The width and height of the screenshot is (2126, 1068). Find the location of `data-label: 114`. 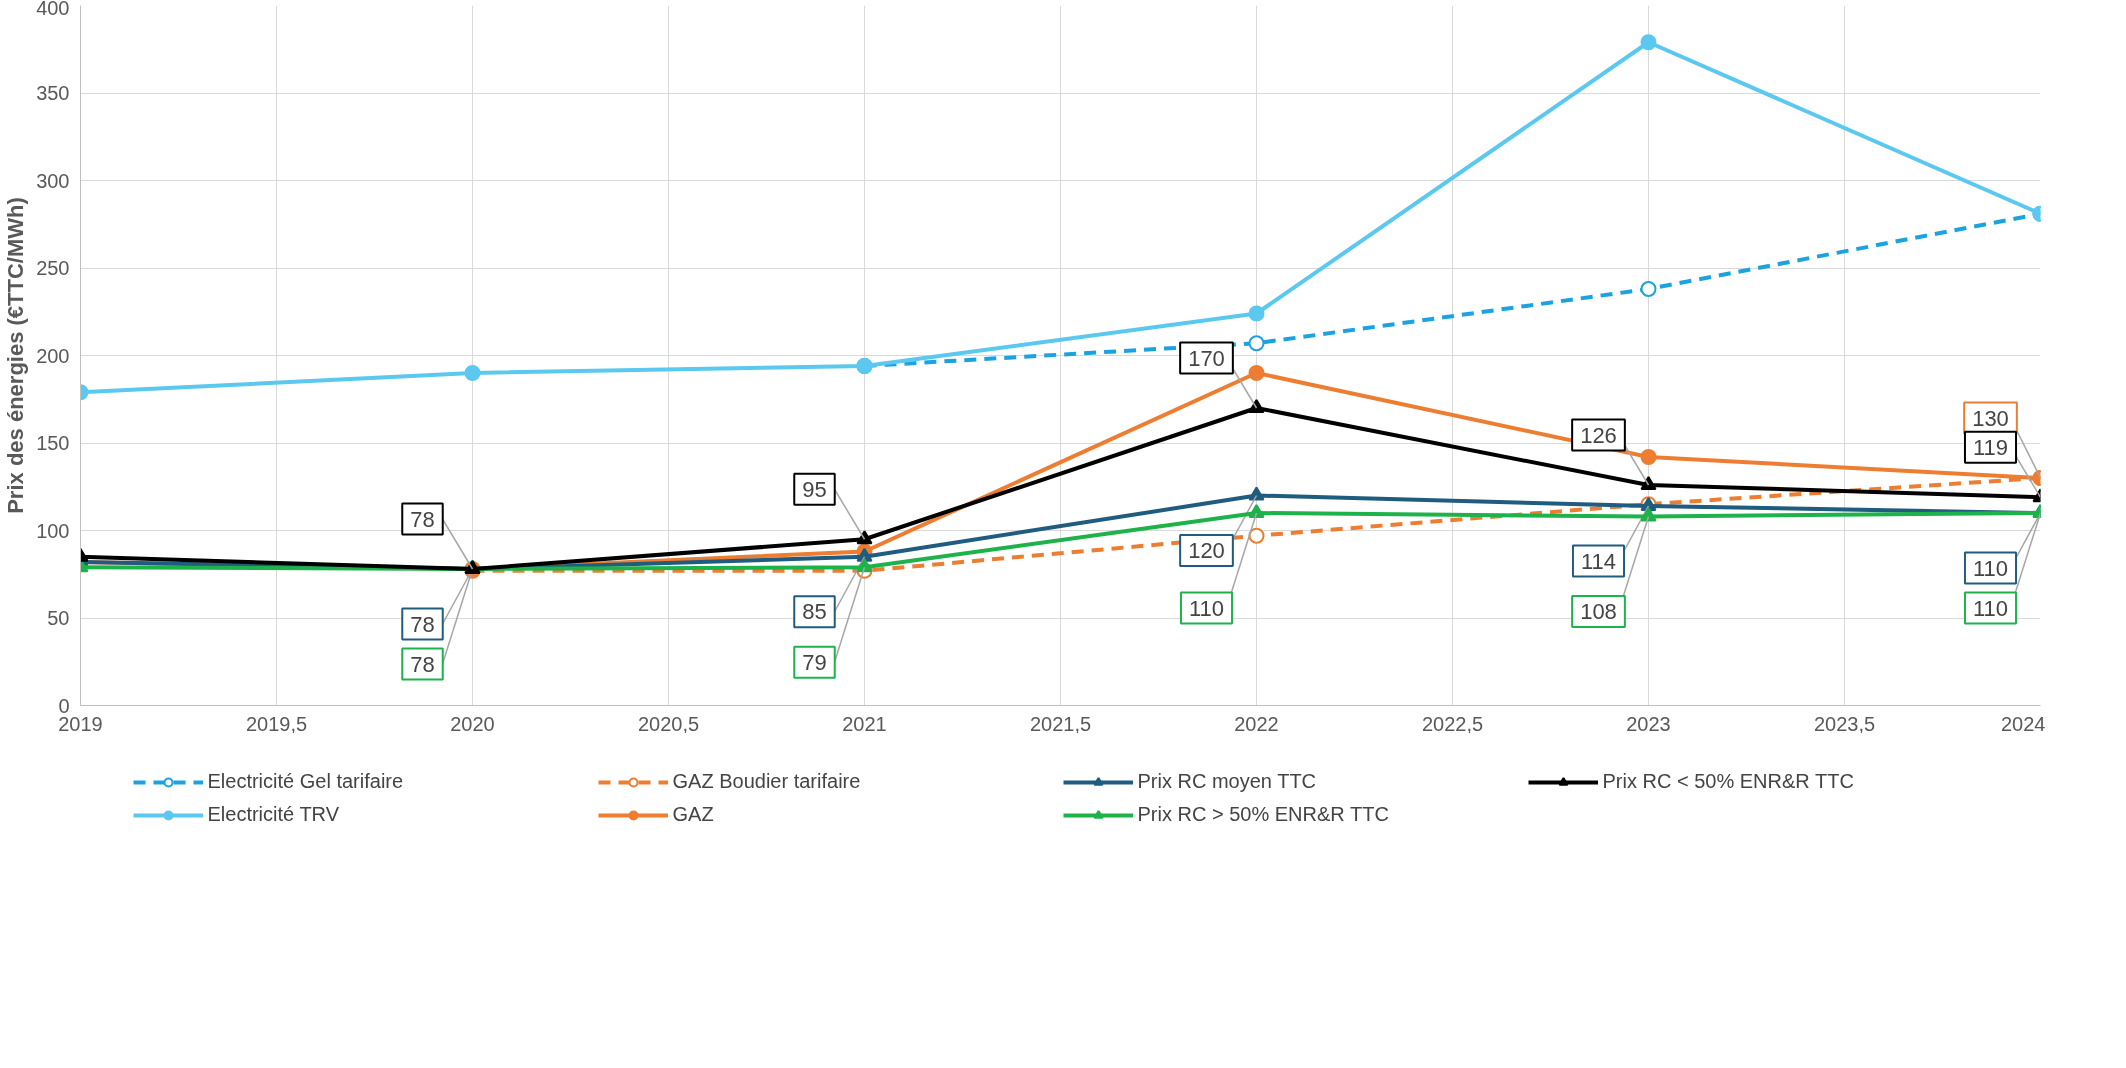

data-label: 114 is located at coordinates (1598, 561).